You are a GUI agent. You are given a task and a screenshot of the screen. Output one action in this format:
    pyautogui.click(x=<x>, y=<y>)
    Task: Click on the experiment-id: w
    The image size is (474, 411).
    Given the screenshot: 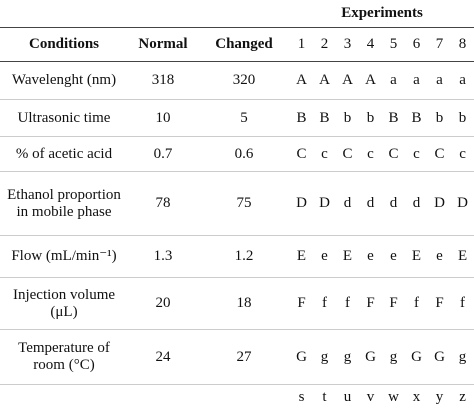 What is the action you would take?
    pyautogui.click(x=393, y=397)
    